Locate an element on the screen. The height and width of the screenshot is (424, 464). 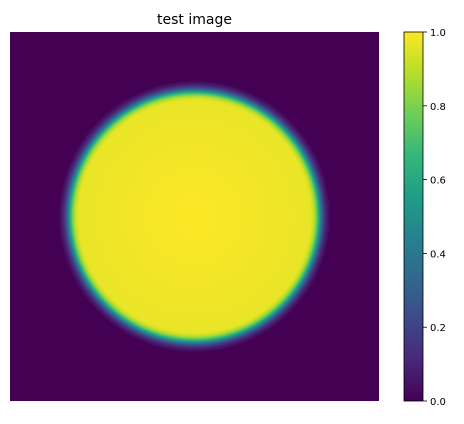
colorbar: 0.0 0.2 0.4 0.6 0.8 1.0 is located at coordinates (424, 218).